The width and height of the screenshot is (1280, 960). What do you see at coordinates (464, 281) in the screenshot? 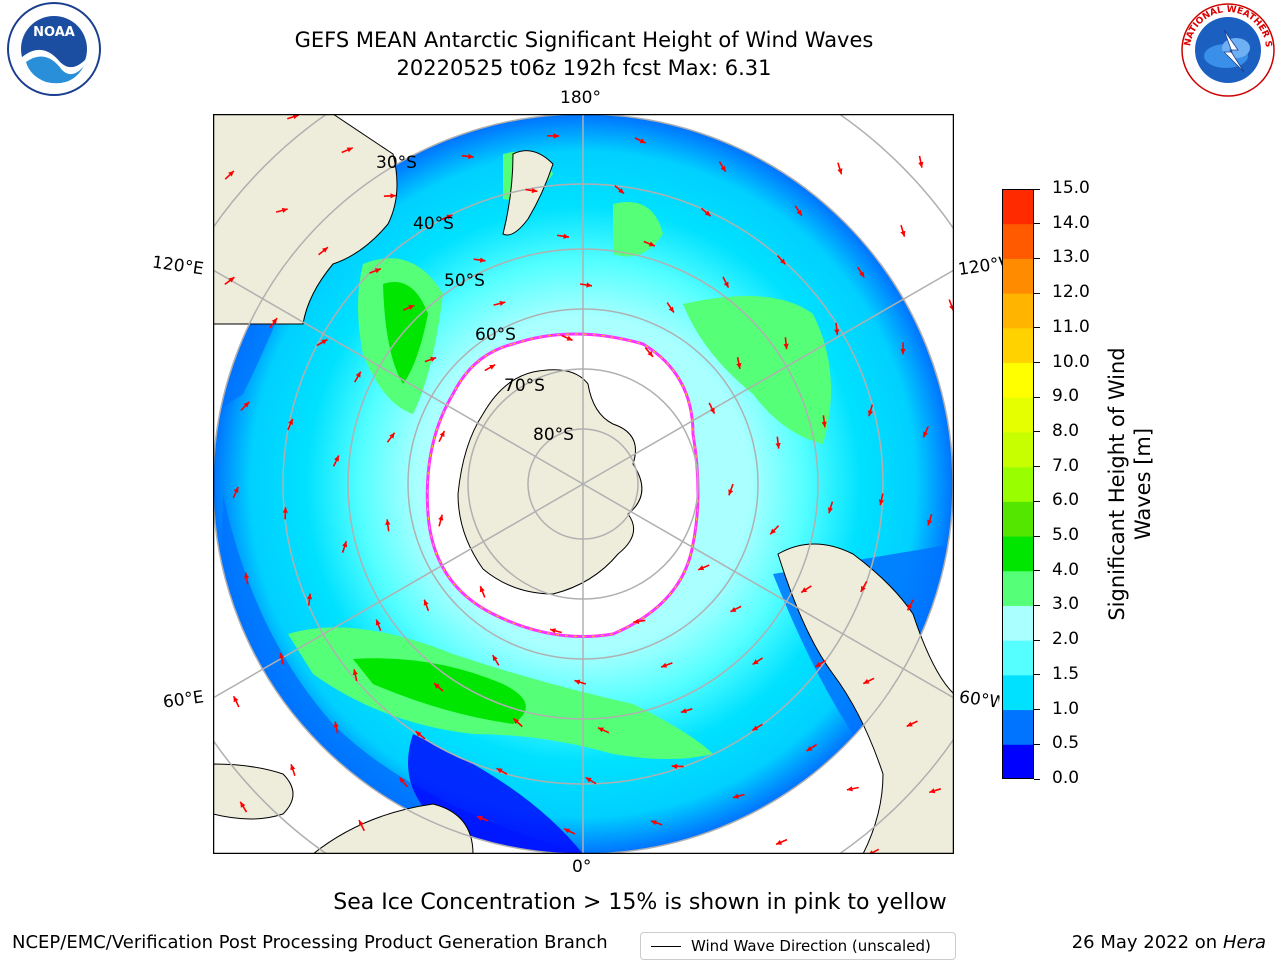
I see `lat-label-50s: 50°S` at bounding box center [464, 281].